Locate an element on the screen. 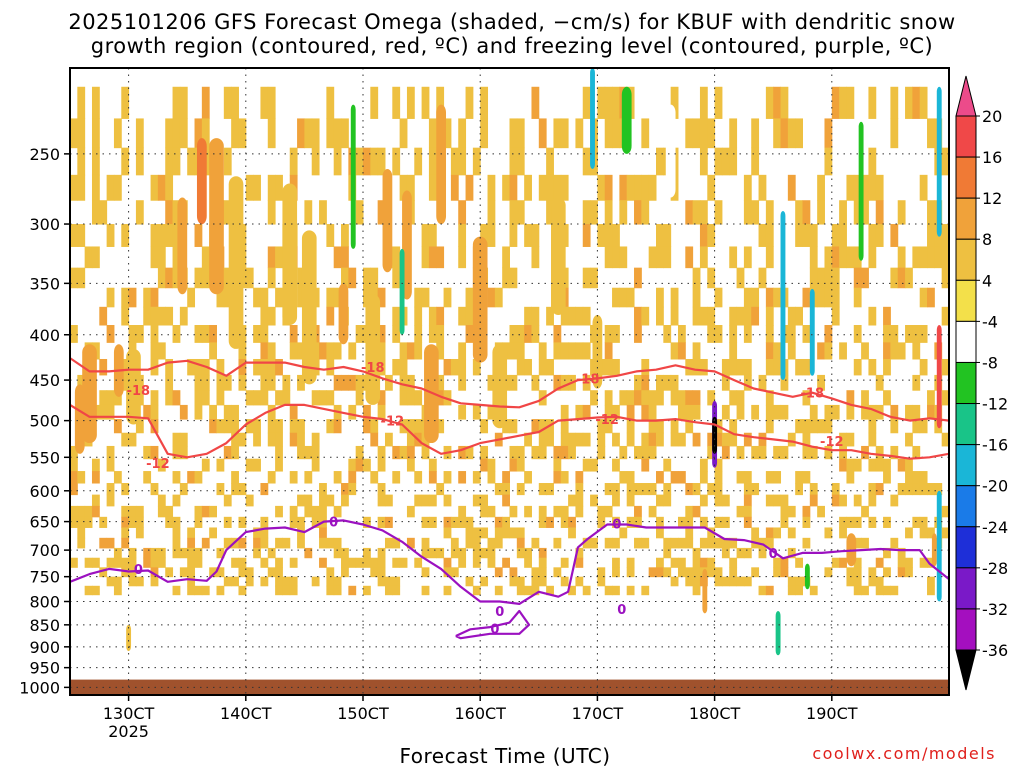 Image resolution: width=1024 pixels, height=768 pixels. colorbar-label: -4 is located at coordinates (990, 321).